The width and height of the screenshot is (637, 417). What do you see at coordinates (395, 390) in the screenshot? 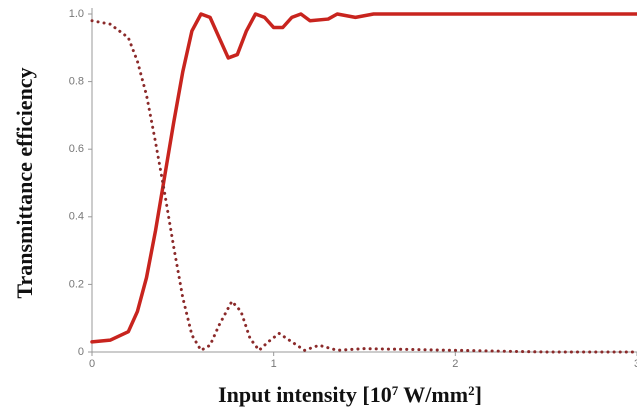
I see `x-axis-title-sup: 7` at bounding box center [395, 390].